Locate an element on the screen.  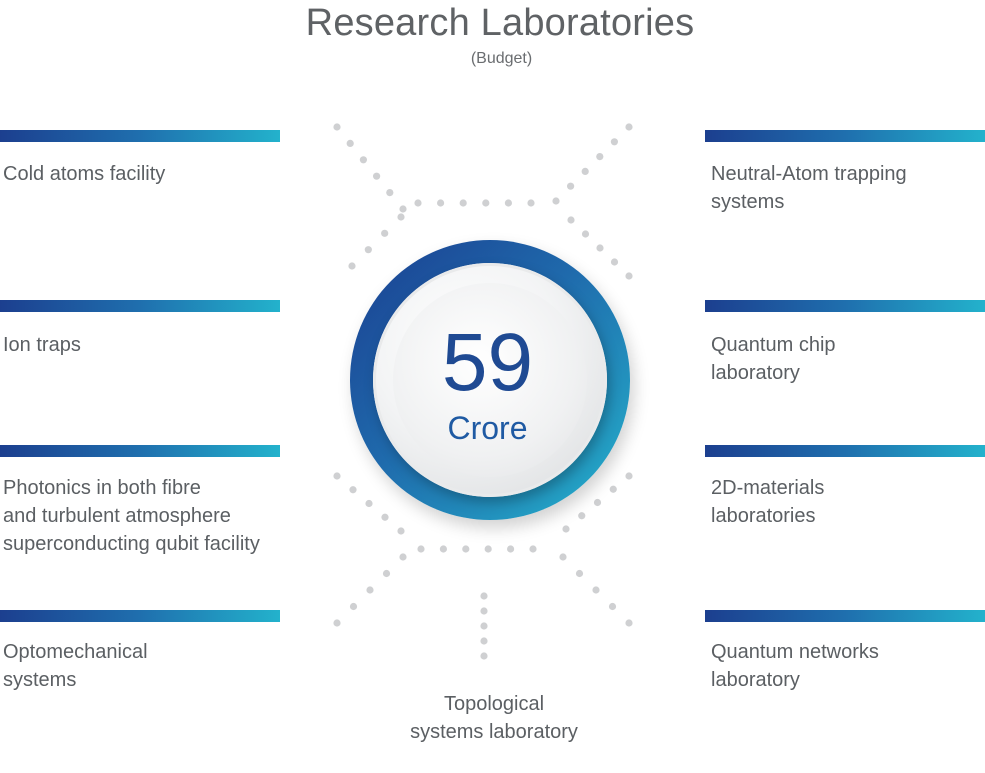
lab-line: Quantum networks is located at coordinates (795, 652).